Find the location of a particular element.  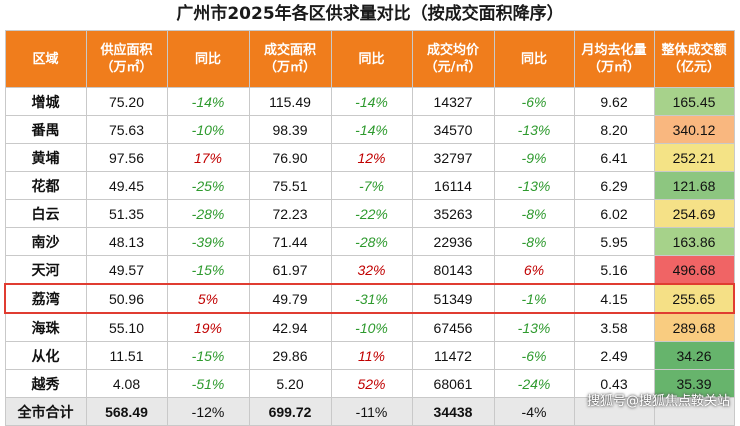

watermark: 搜狐号@搜狐焦点鞍关站 is located at coordinates (658, 401).